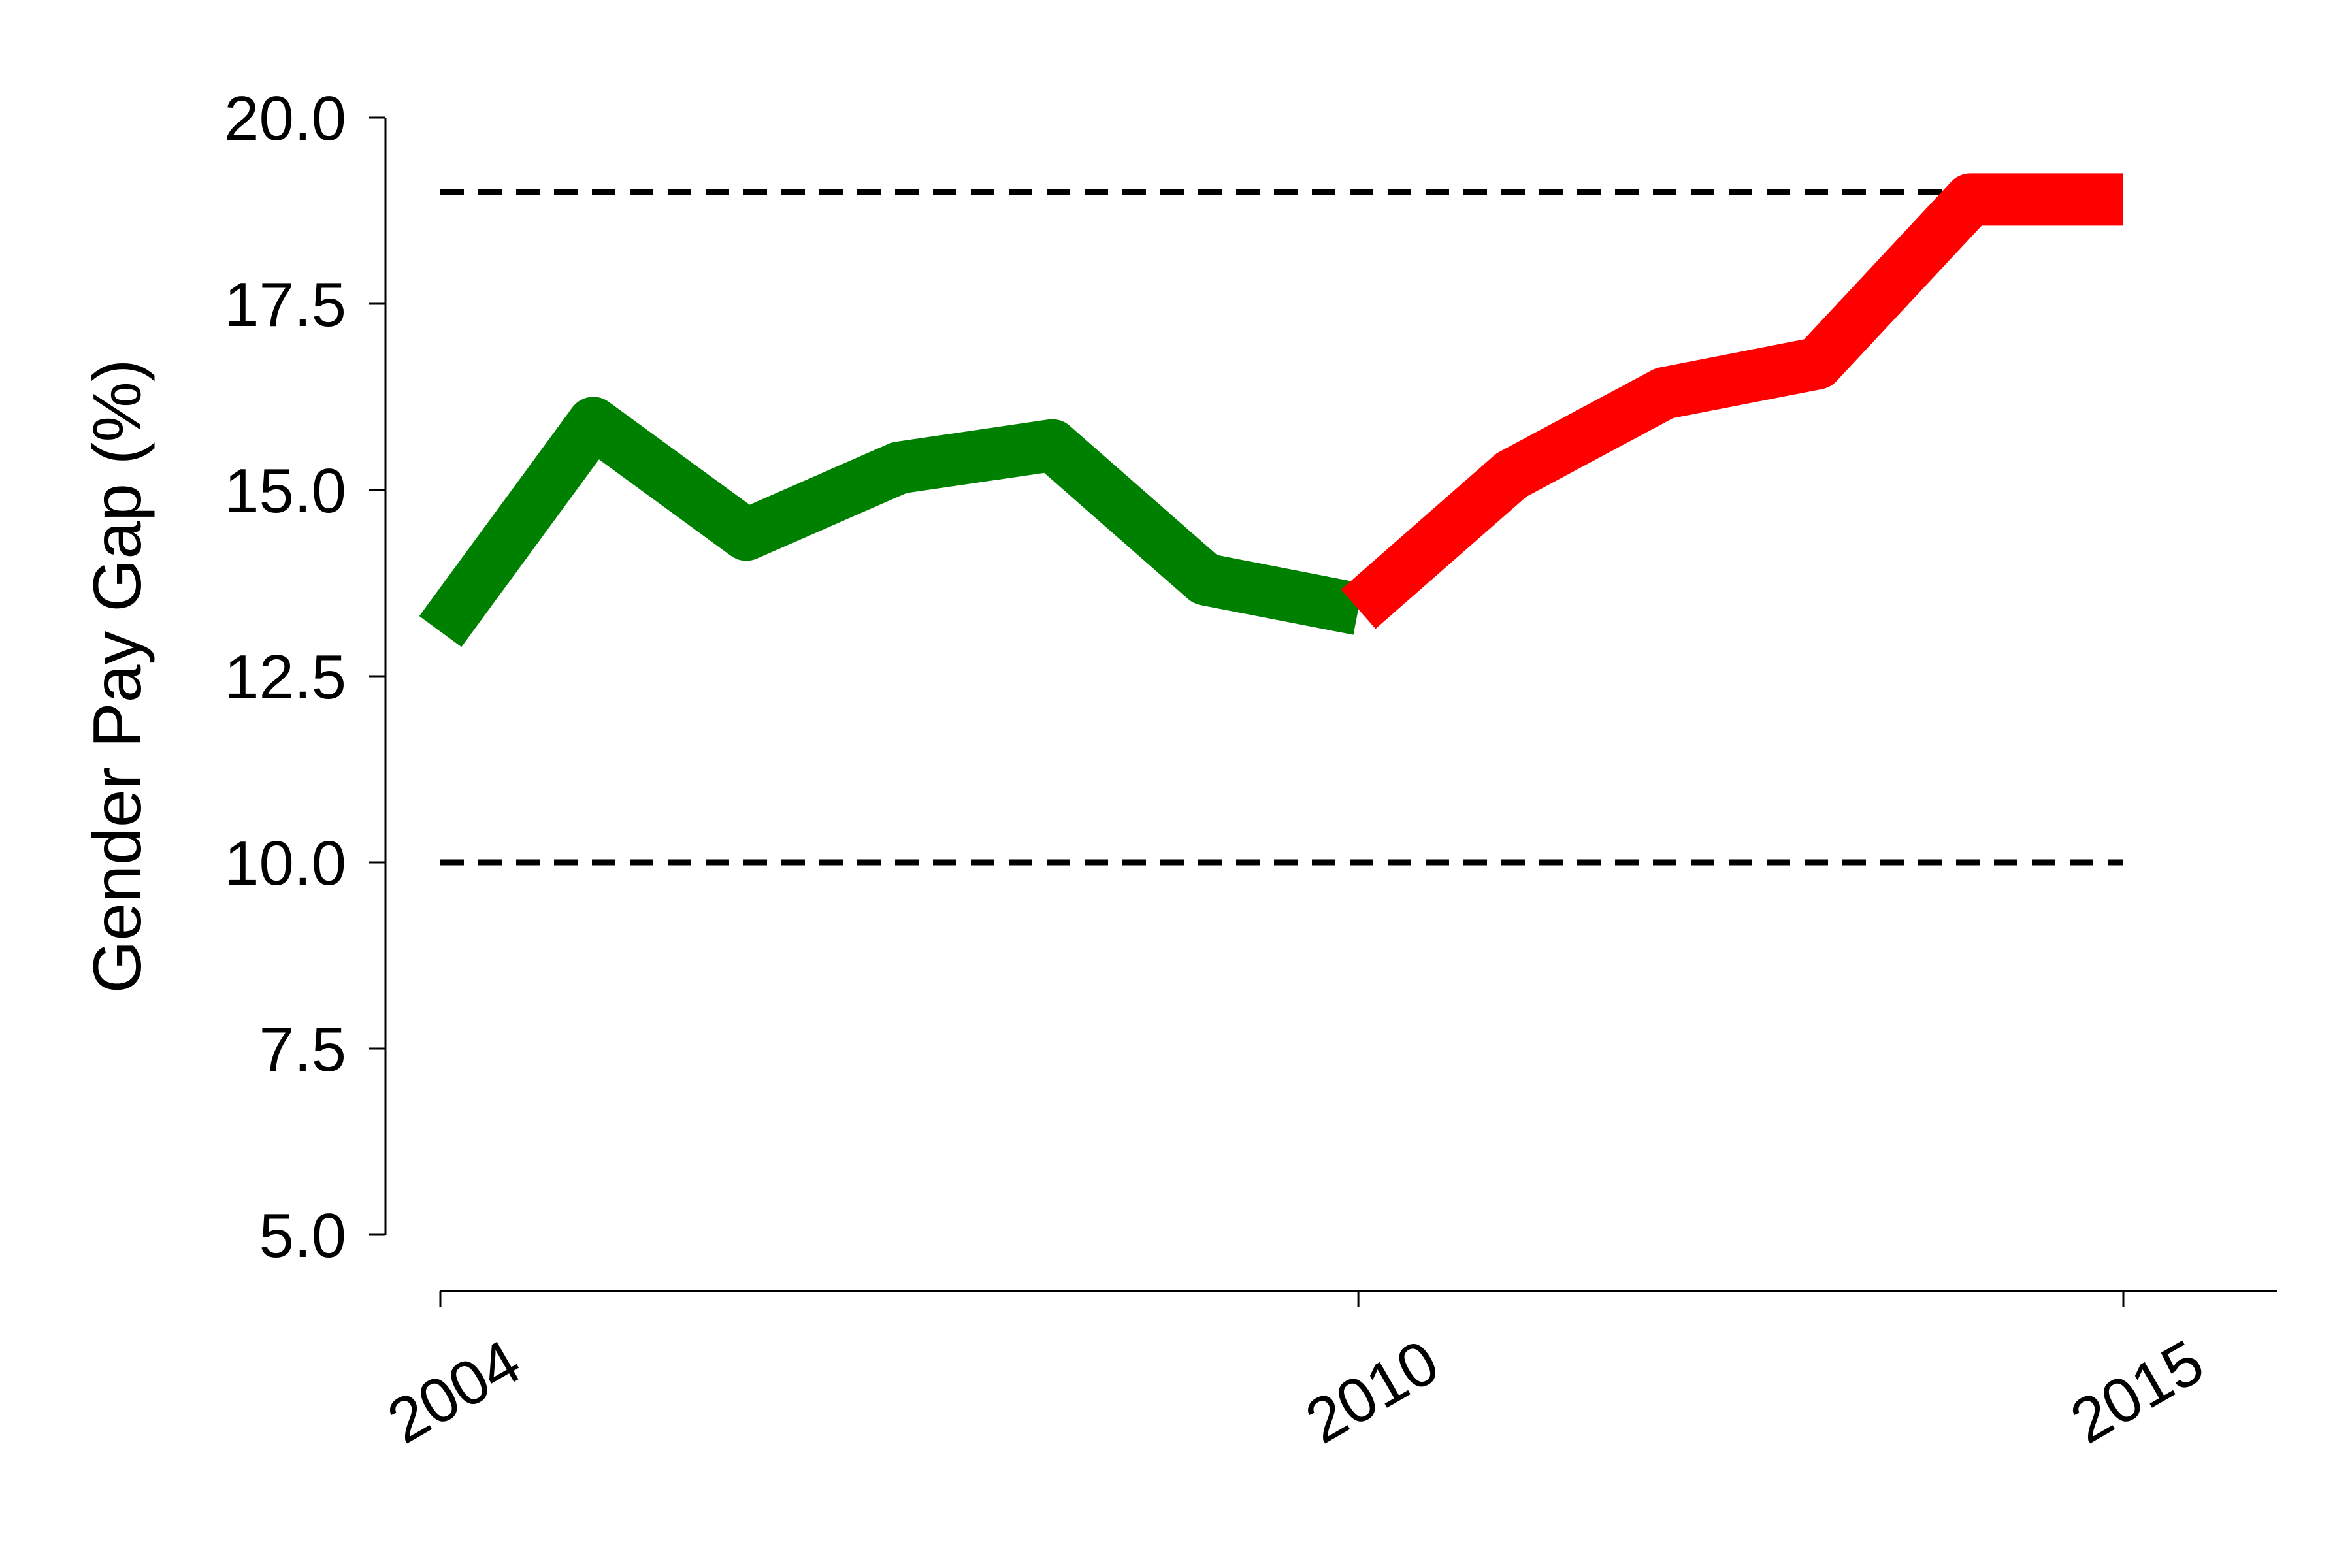 This screenshot has height=1568, width=2352. I want to click on y-tick-label: 20.0, so click(285, 119).